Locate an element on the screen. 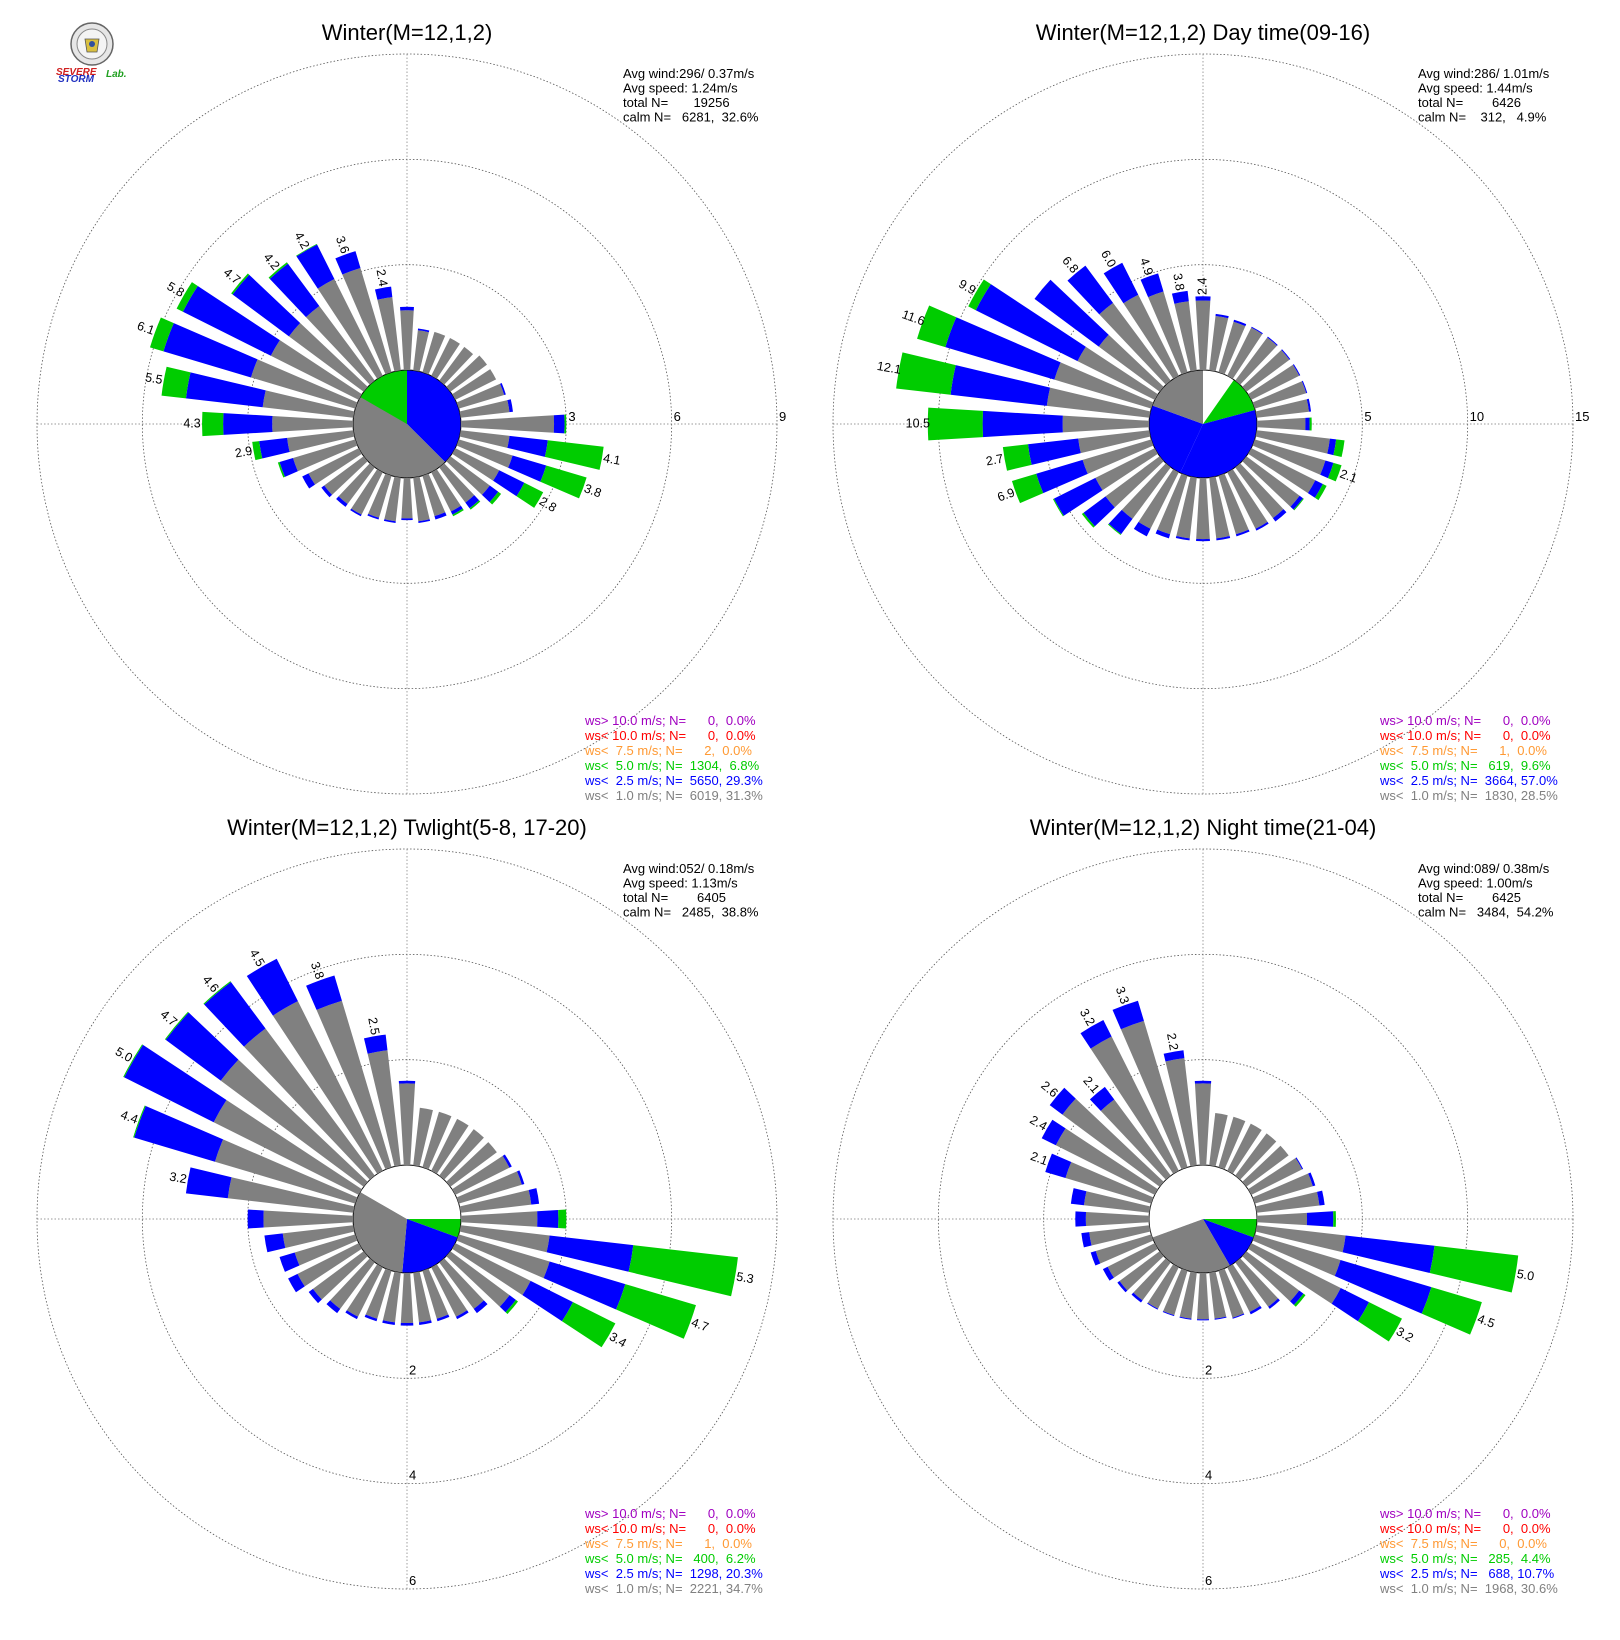  legend-entry: ws< 5.0 m/s; N= 619, 9.6% is located at coordinates (1465, 765).